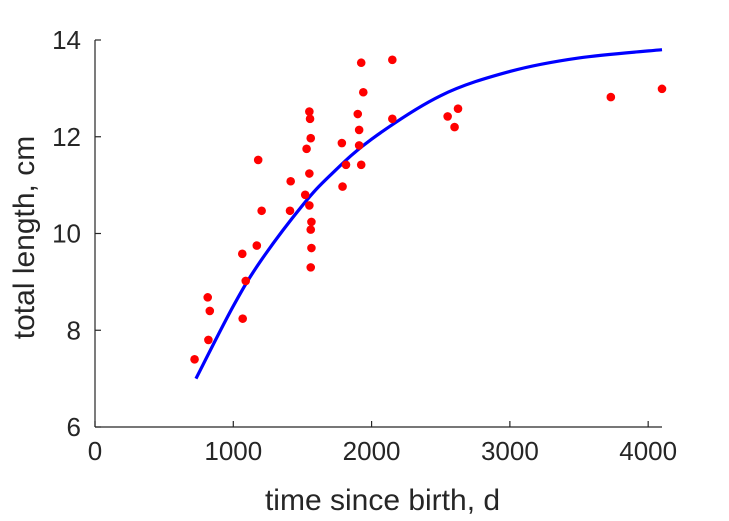 This screenshot has width=729, height=521. I want to click on x-tick-label: 2000, so click(372, 451).